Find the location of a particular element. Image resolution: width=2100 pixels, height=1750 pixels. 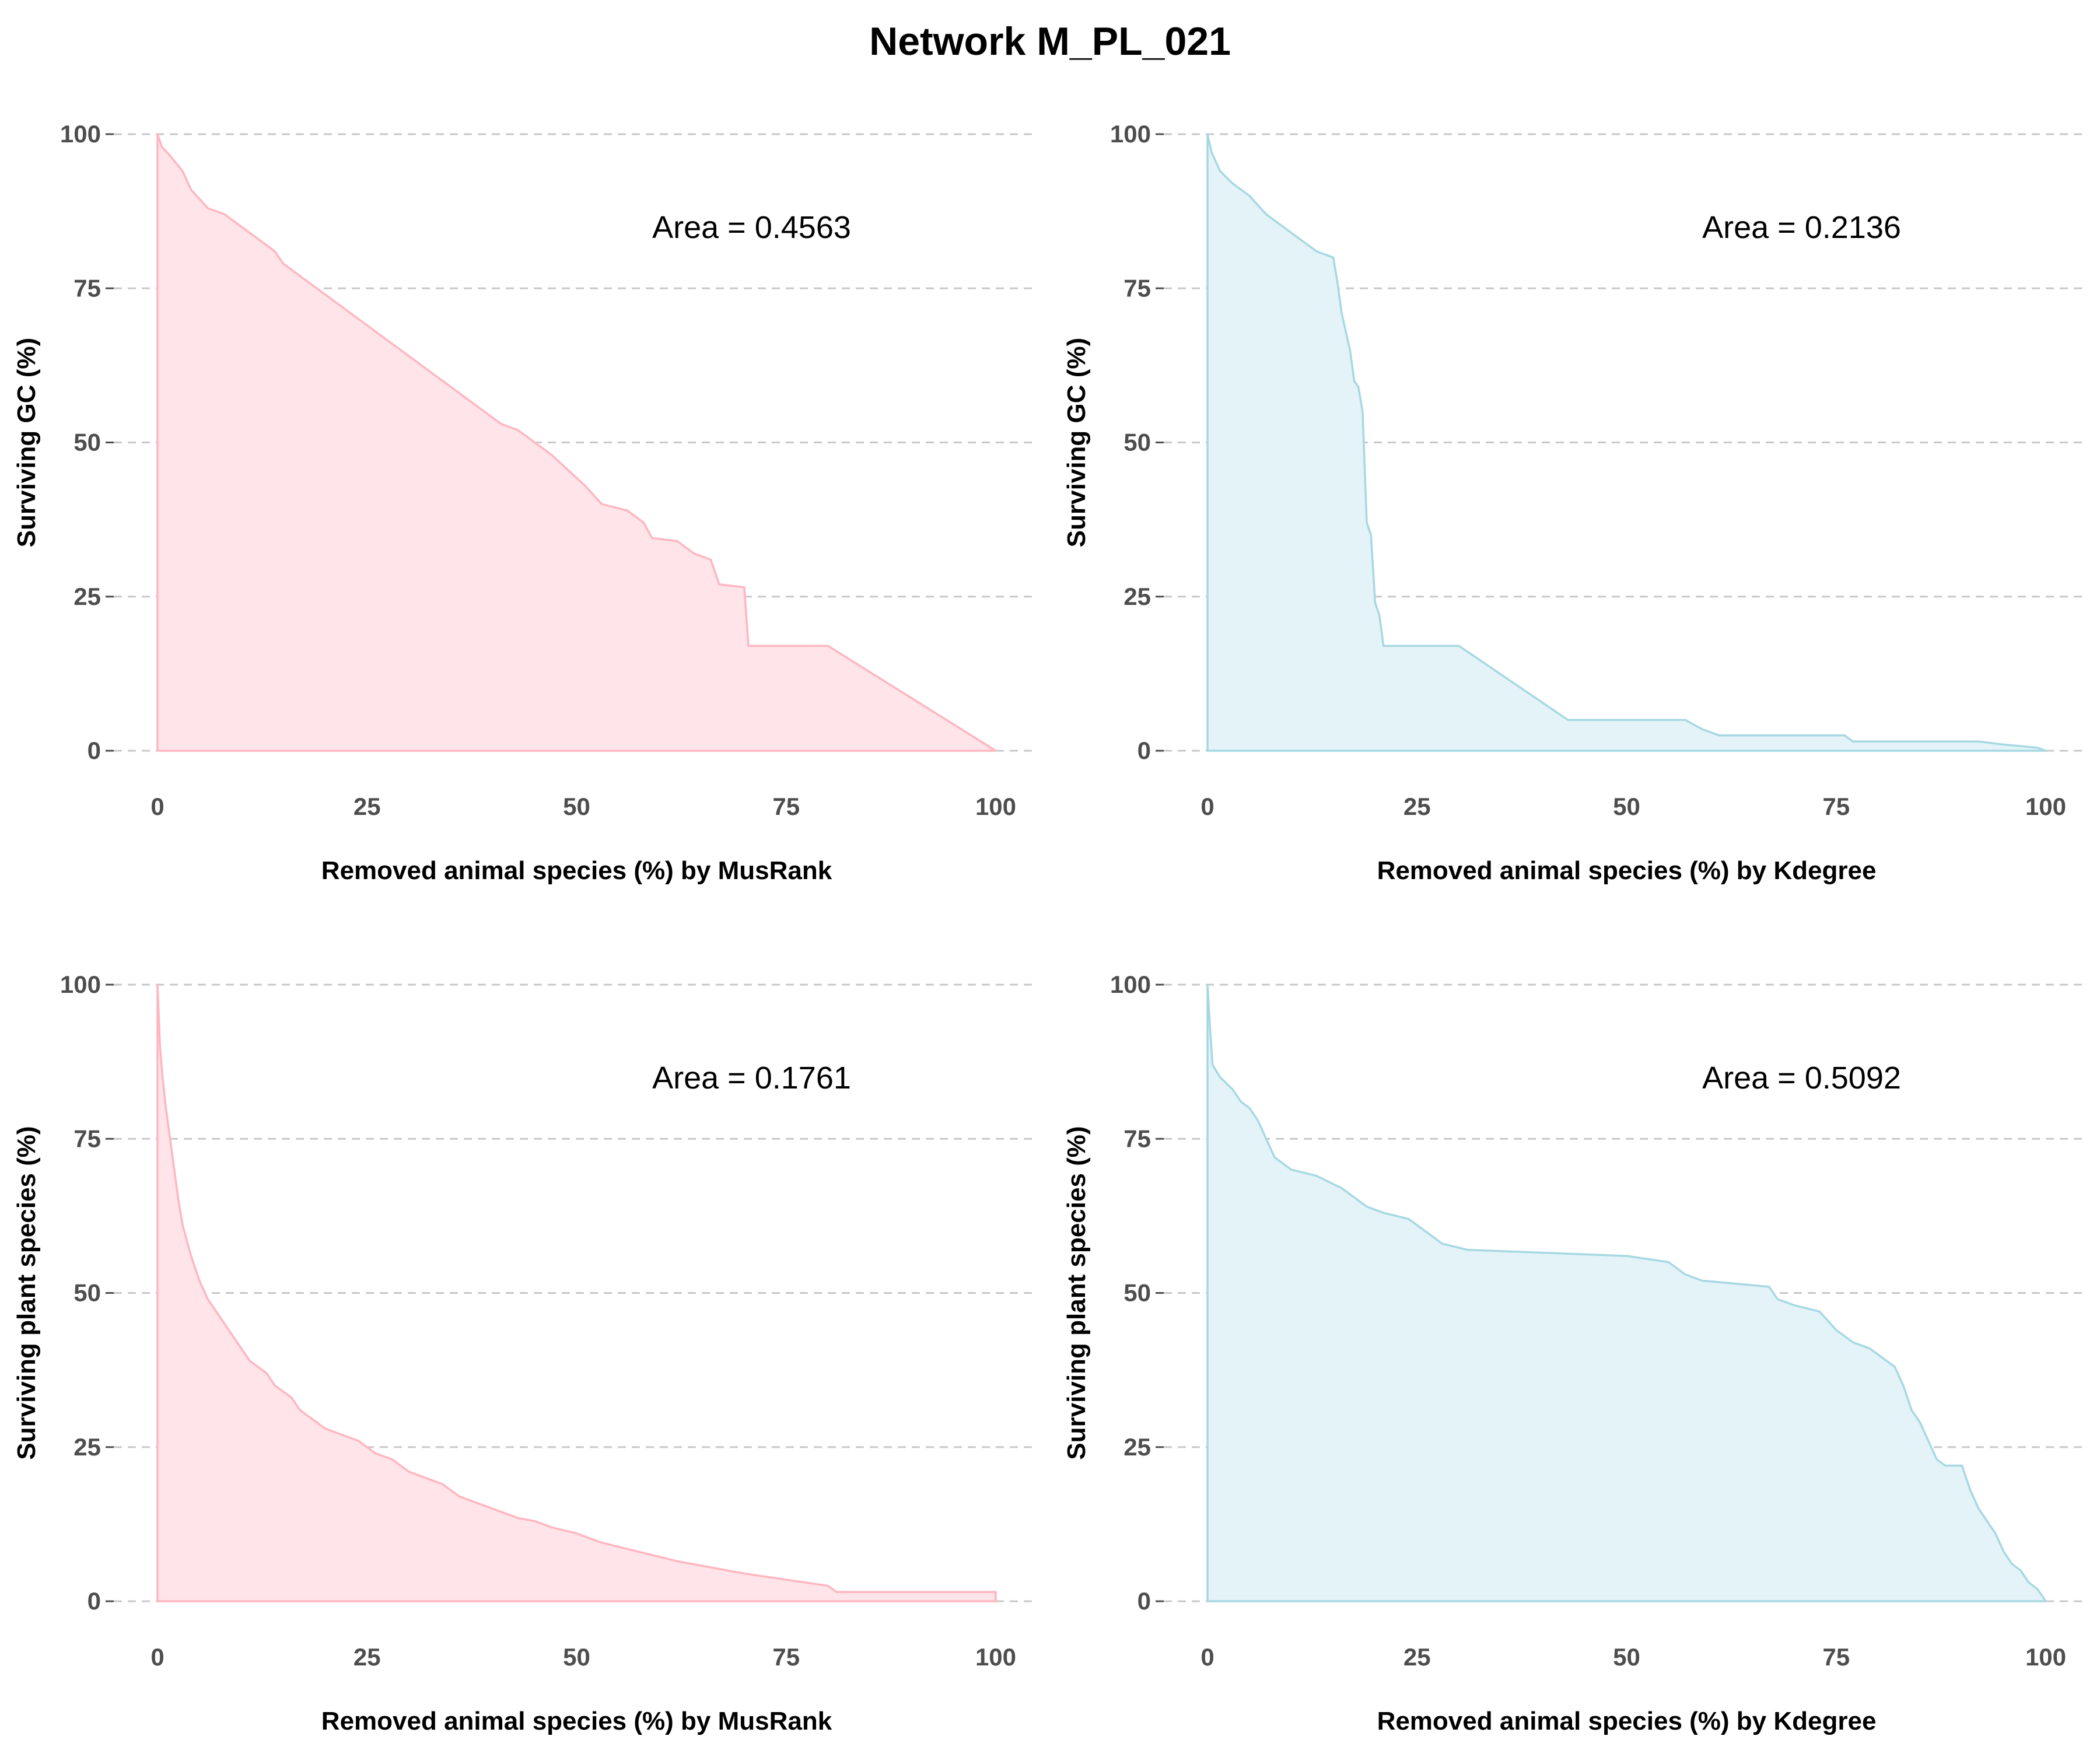

figure-title: Network M_PL_021 is located at coordinates (1050, 41).